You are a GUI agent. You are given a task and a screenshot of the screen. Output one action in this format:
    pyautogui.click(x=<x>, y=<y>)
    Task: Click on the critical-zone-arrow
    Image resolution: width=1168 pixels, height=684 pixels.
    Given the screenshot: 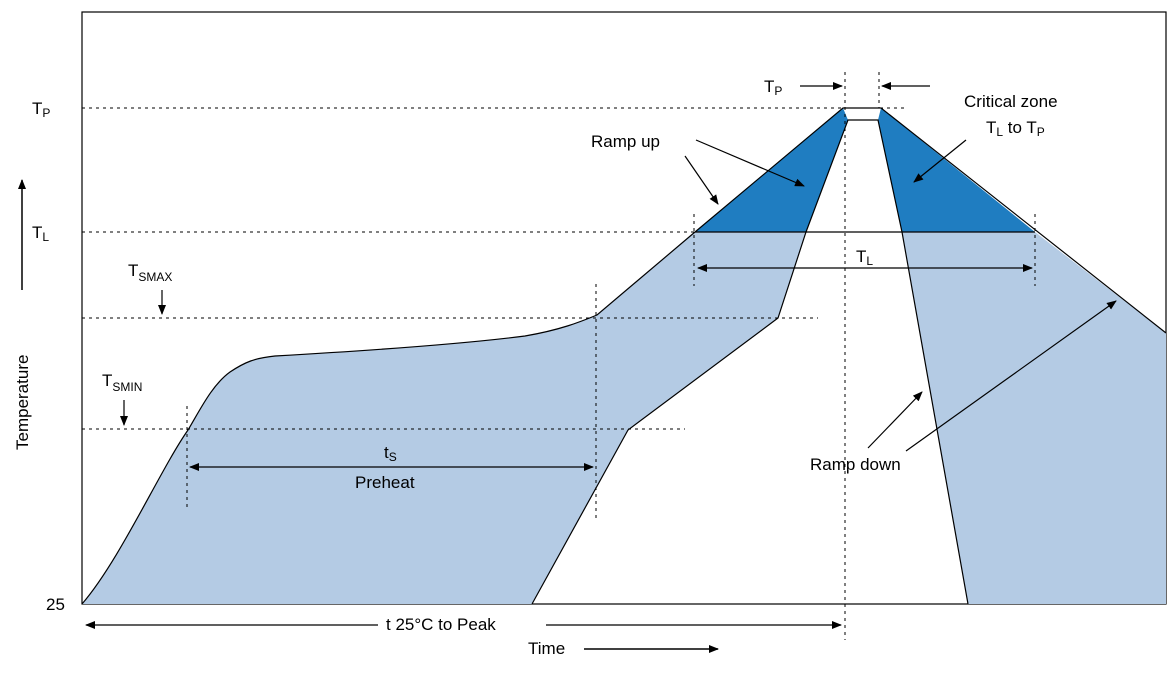 What is the action you would take?
    pyautogui.click(x=940, y=161)
    